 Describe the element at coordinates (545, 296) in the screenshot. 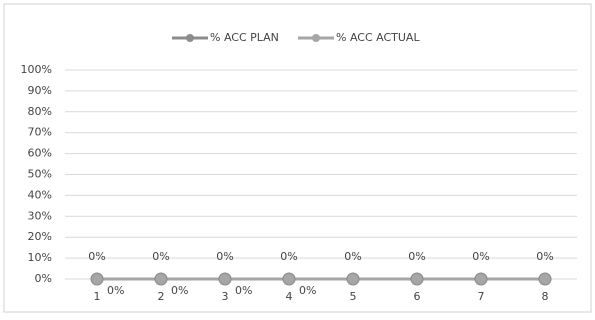

I see `x-tick-label: 8` at that location.